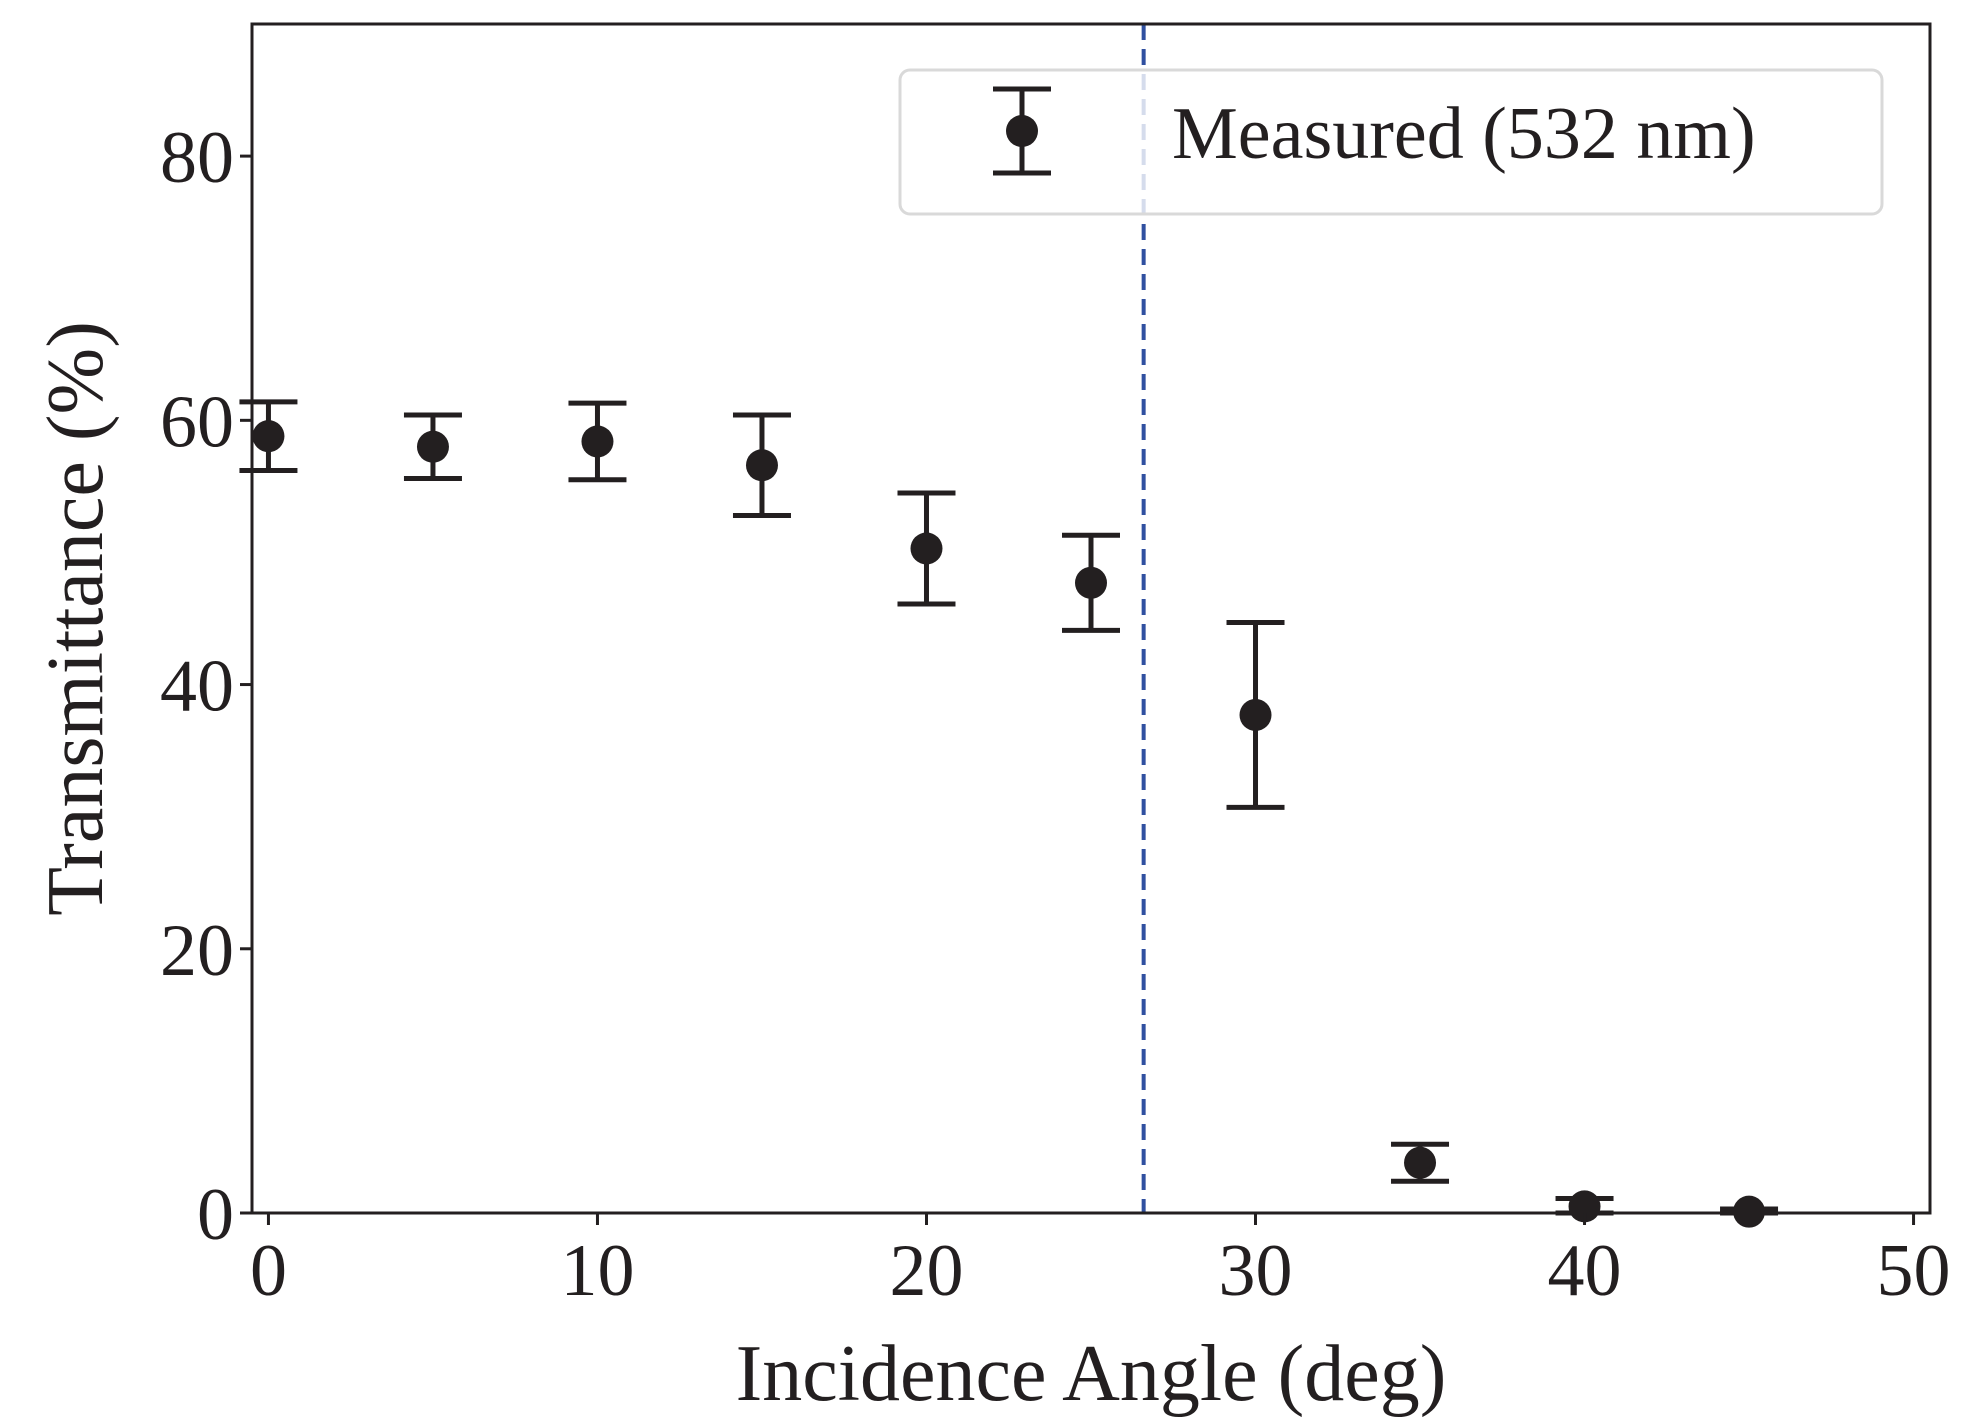 Image resolution: width=1971 pixels, height=1428 pixels. What do you see at coordinates (926, 1271) in the screenshot?
I see `x-tick-label: 20` at bounding box center [926, 1271].